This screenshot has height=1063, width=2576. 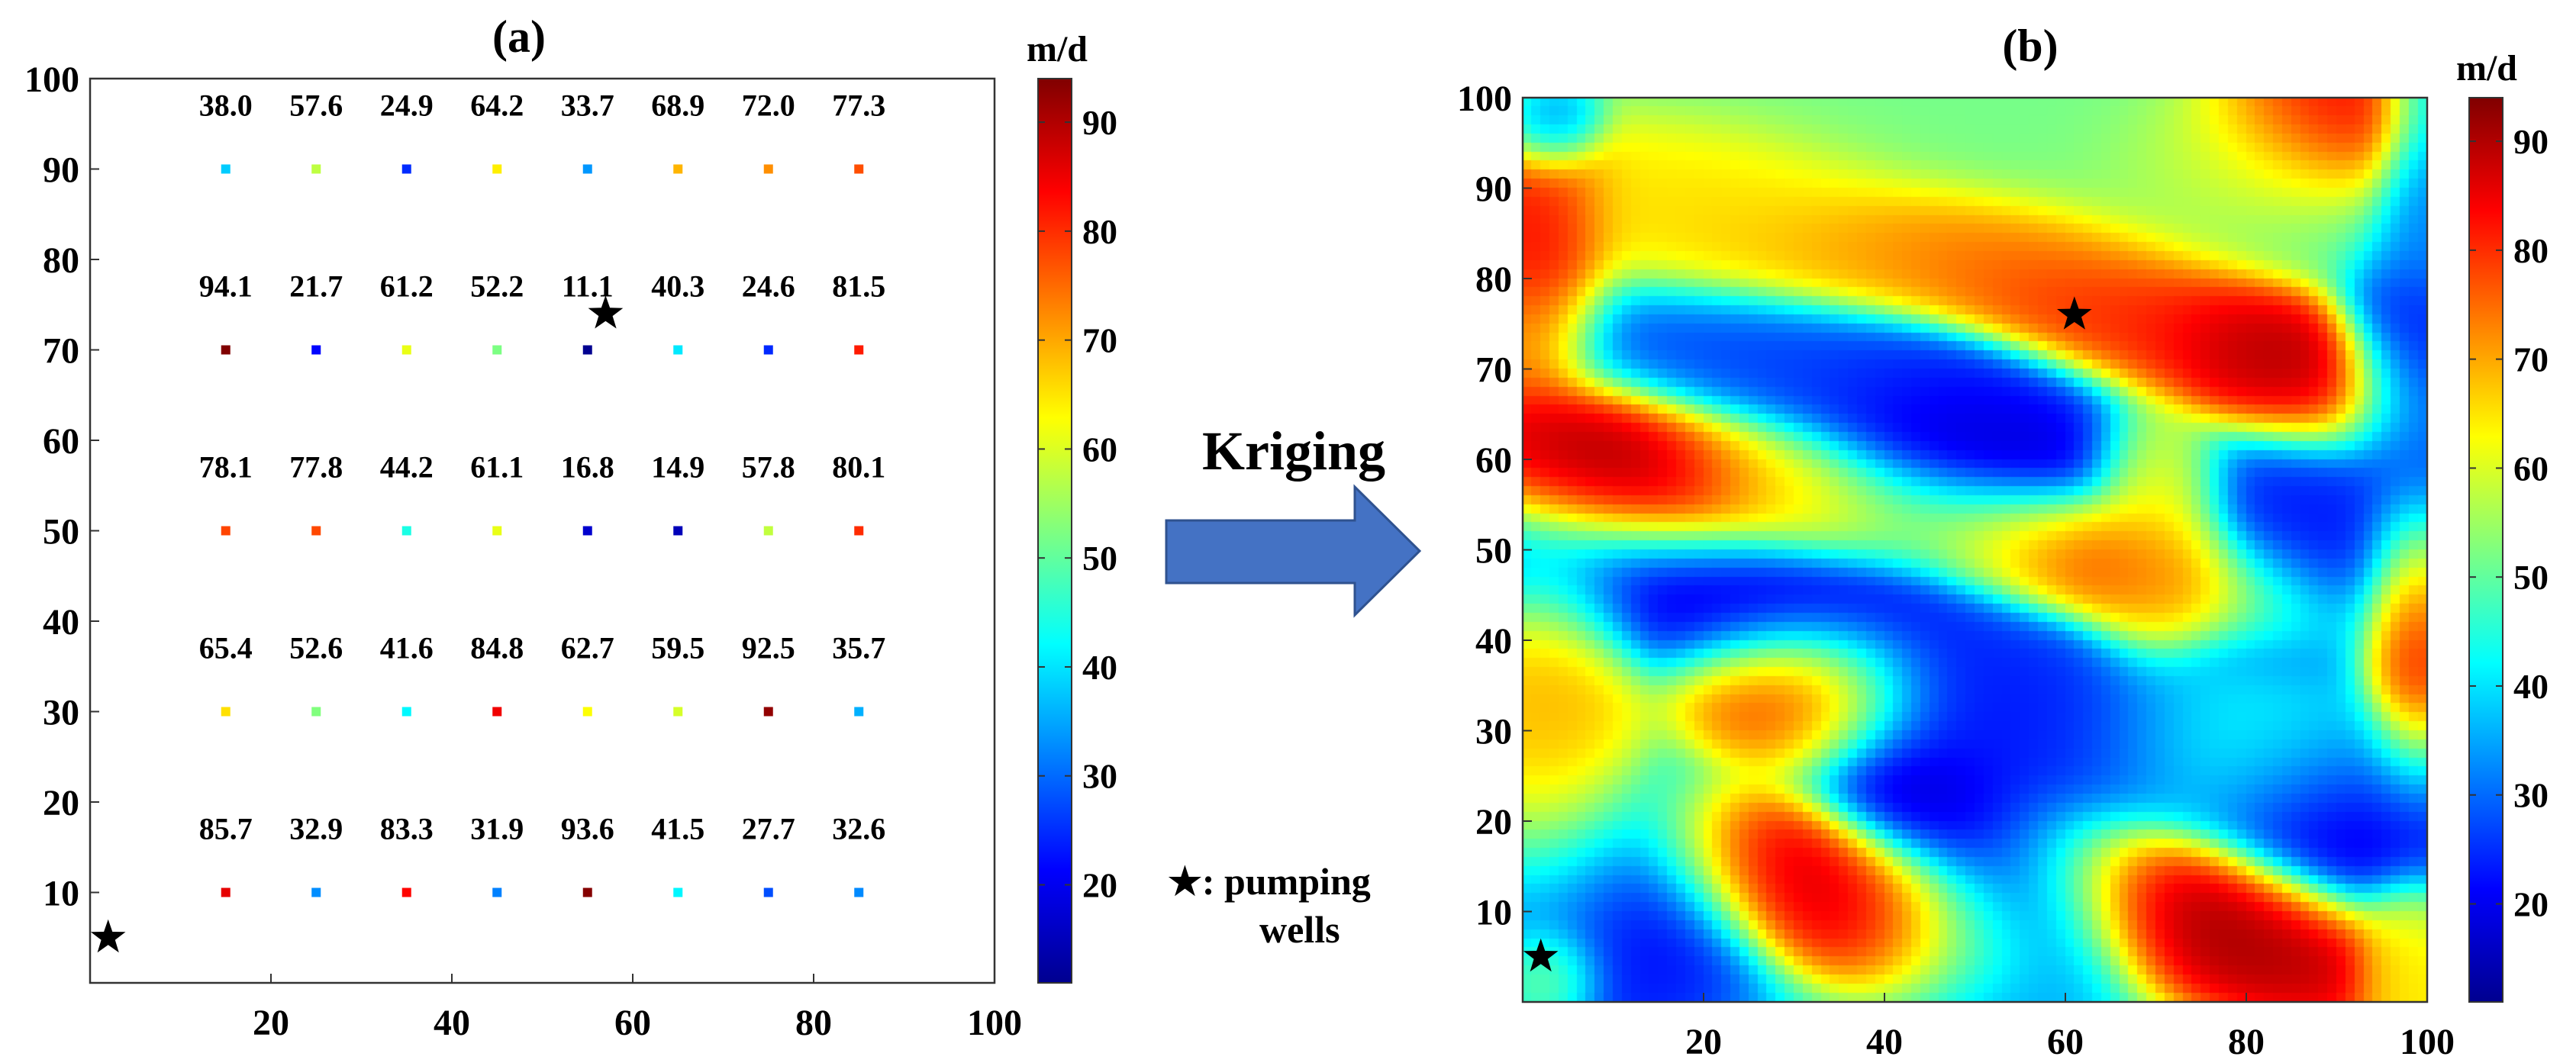 I want to click on panel-b-pumping-wells, so click(x=1807, y=634).